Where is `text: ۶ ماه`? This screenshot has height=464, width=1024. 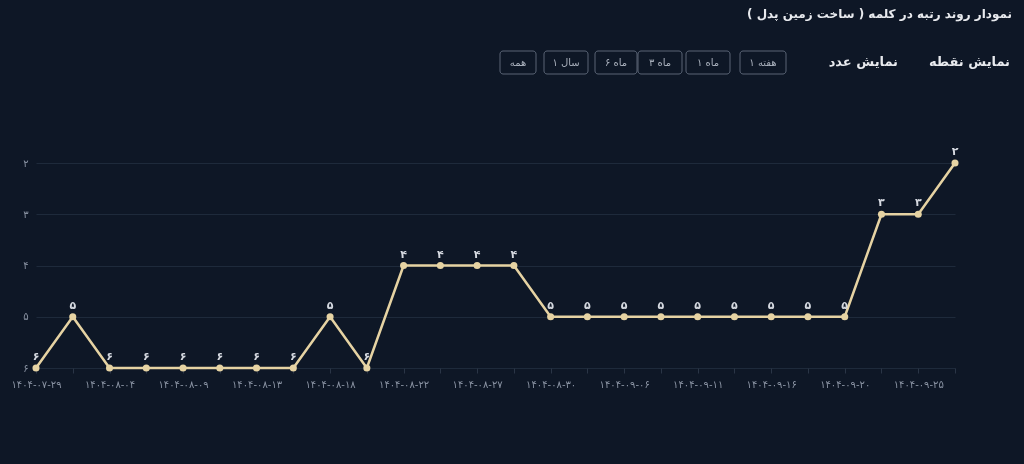 text: ۶ ماه is located at coordinates (616, 62).